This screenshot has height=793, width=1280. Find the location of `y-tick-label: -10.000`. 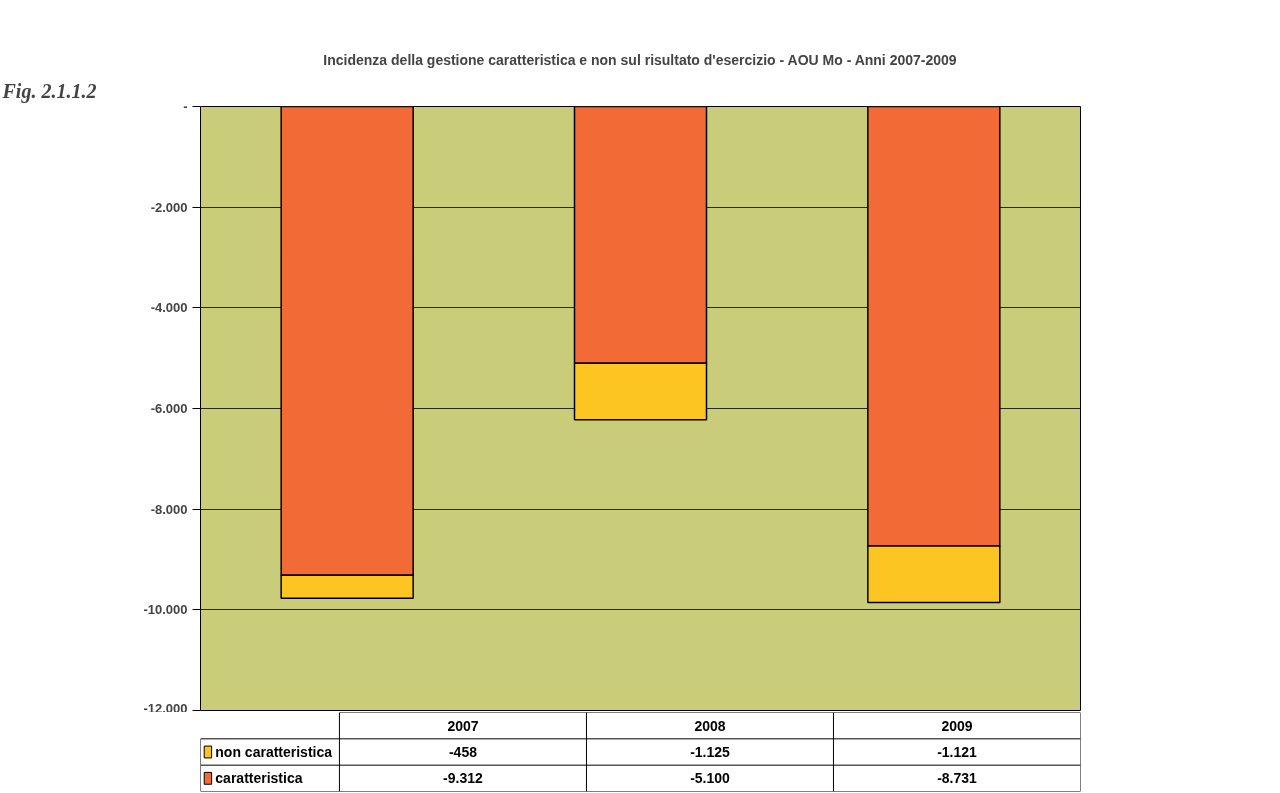

y-tick-label: -10.000 is located at coordinates (165, 610).